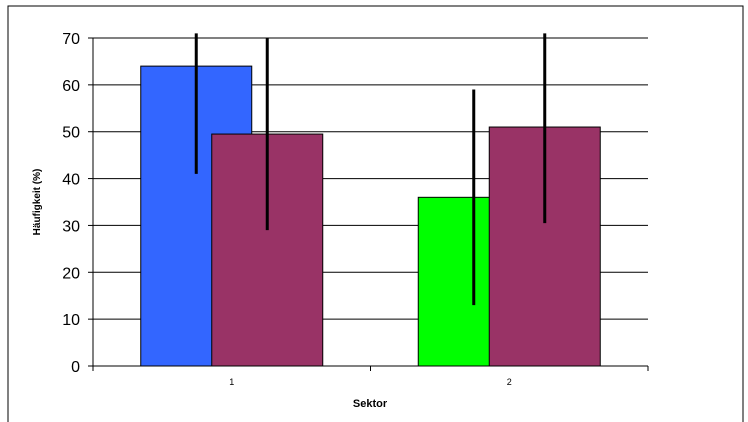  Describe the element at coordinates (71, 226) in the screenshot. I see `y-tick-label-30: 30` at that location.